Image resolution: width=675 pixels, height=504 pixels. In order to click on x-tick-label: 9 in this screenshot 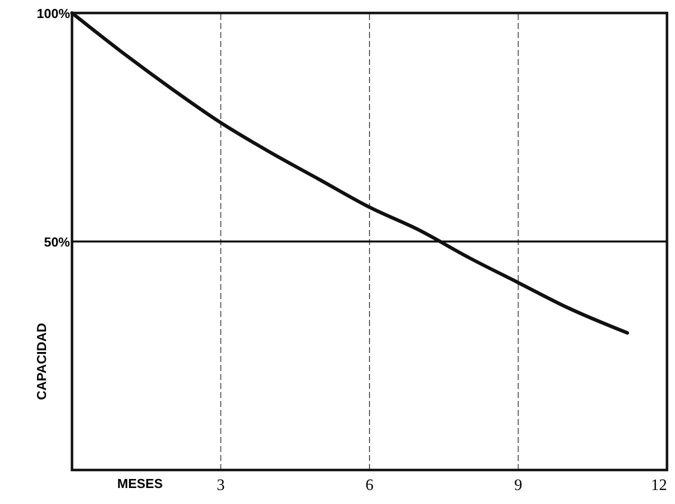, I will do `click(518, 485)`.